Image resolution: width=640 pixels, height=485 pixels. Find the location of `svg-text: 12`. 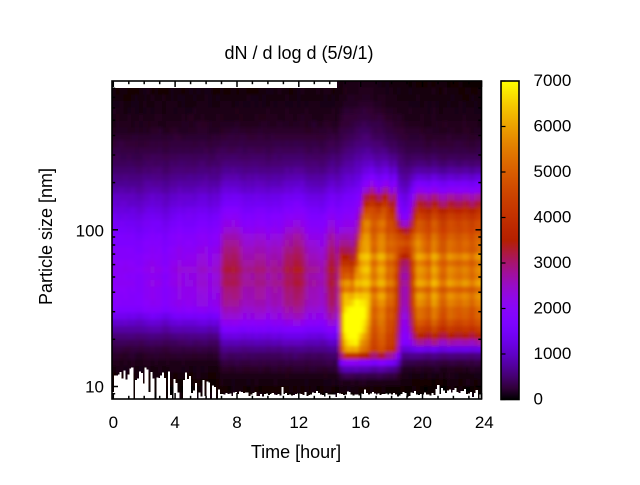

svg-text: 12 is located at coordinates (298, 422).